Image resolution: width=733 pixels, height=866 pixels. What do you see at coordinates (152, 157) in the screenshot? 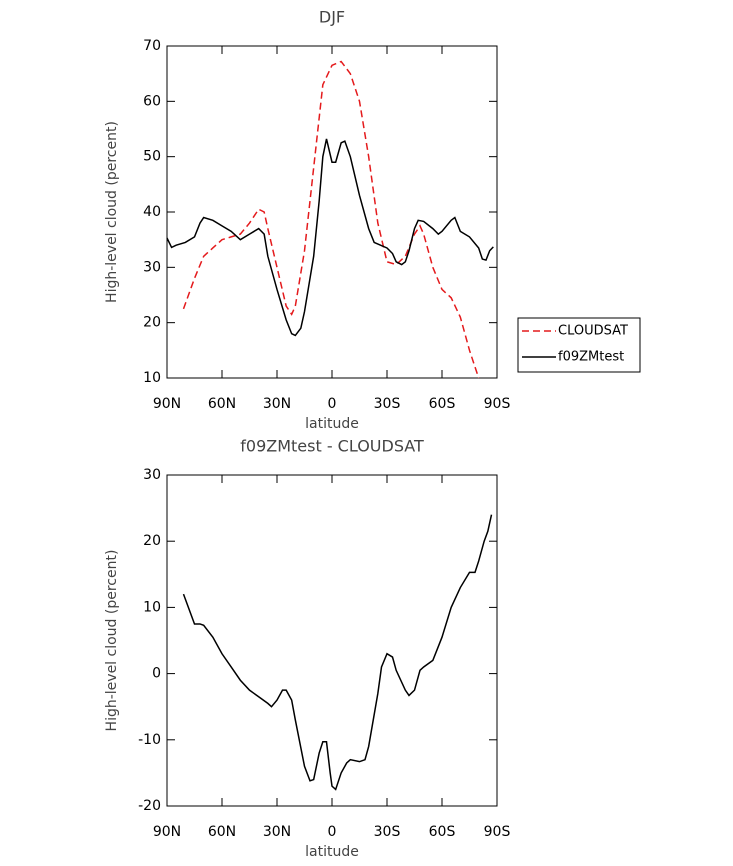
I see `y-tick-label: 50` at bounding box center [152, 157].